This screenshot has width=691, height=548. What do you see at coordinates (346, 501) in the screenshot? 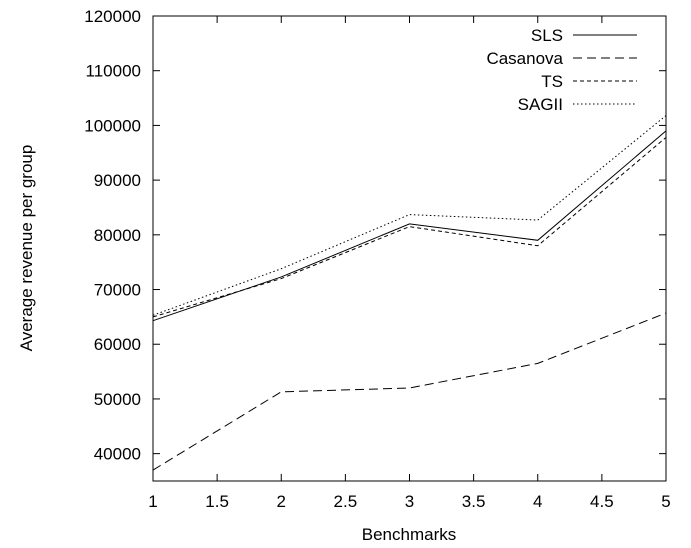
I see `x-tick-label: 2.5` at bounding box center [346, 501].